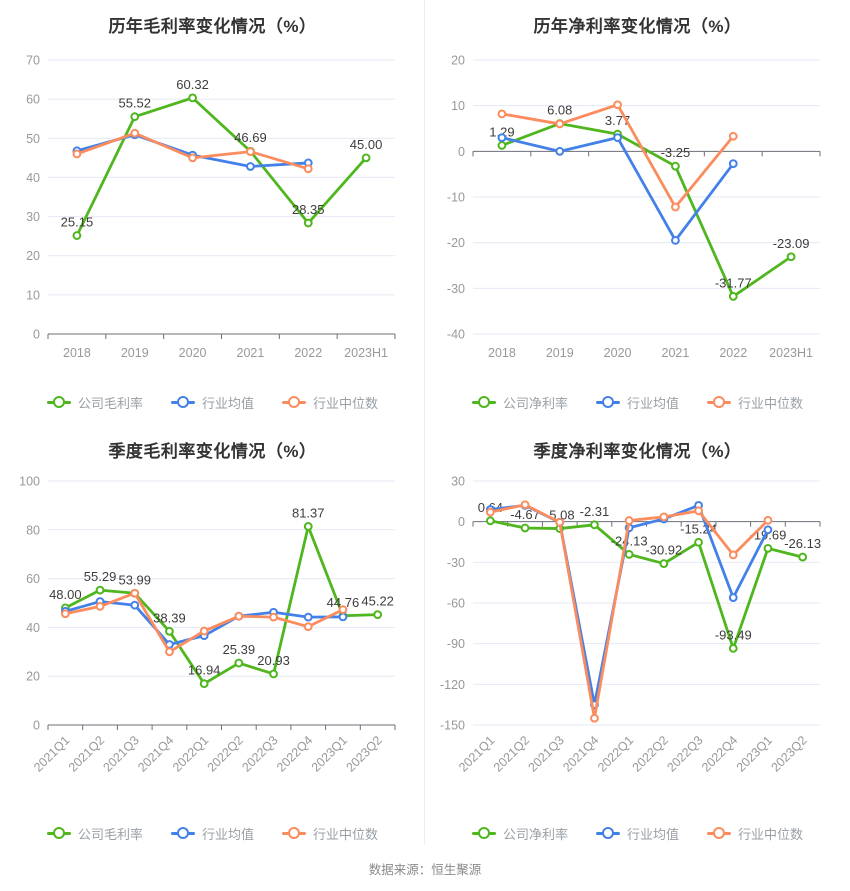 This screenshot has width=850, height=891. What do you see at coordinates (346, 403) in the screenshot?
I see `legend-label: 行业中位数` at bounding box center [346, 403].